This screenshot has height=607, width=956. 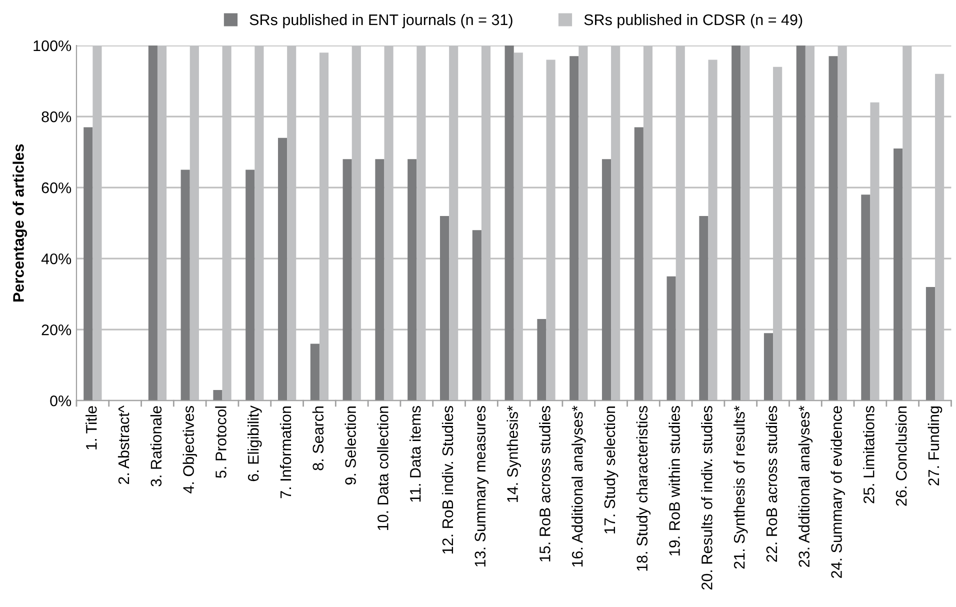 What do you see at coordinates (693, 21) in the screenshot?
I see `legend-label: SRs published in CDSR (n = 49)` at bounding box center [693, 21].